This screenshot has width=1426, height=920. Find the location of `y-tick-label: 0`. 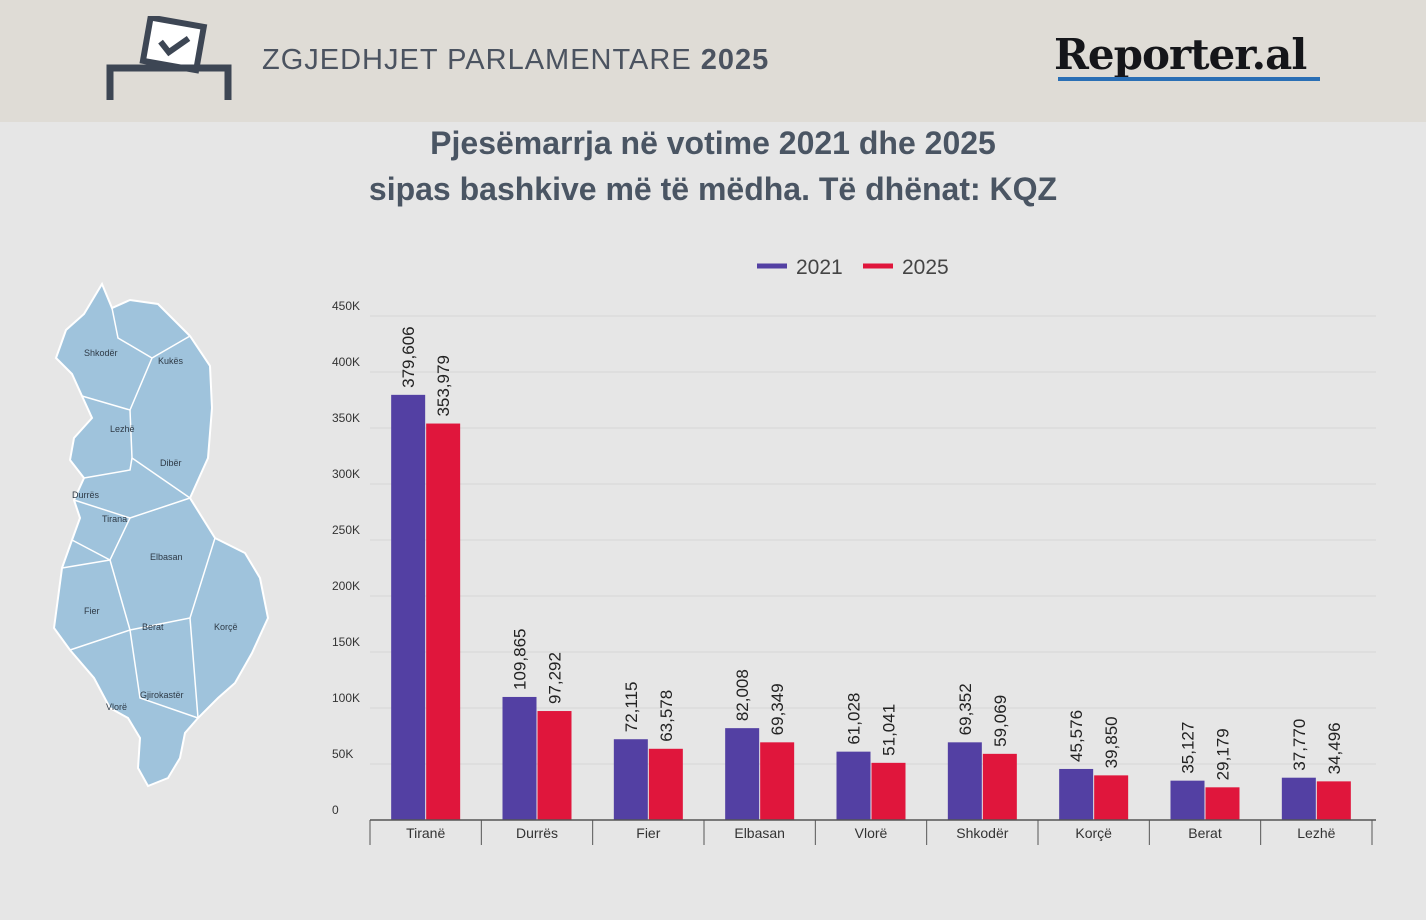

y-tick-label: 0 is located at coordinates (335, 810).